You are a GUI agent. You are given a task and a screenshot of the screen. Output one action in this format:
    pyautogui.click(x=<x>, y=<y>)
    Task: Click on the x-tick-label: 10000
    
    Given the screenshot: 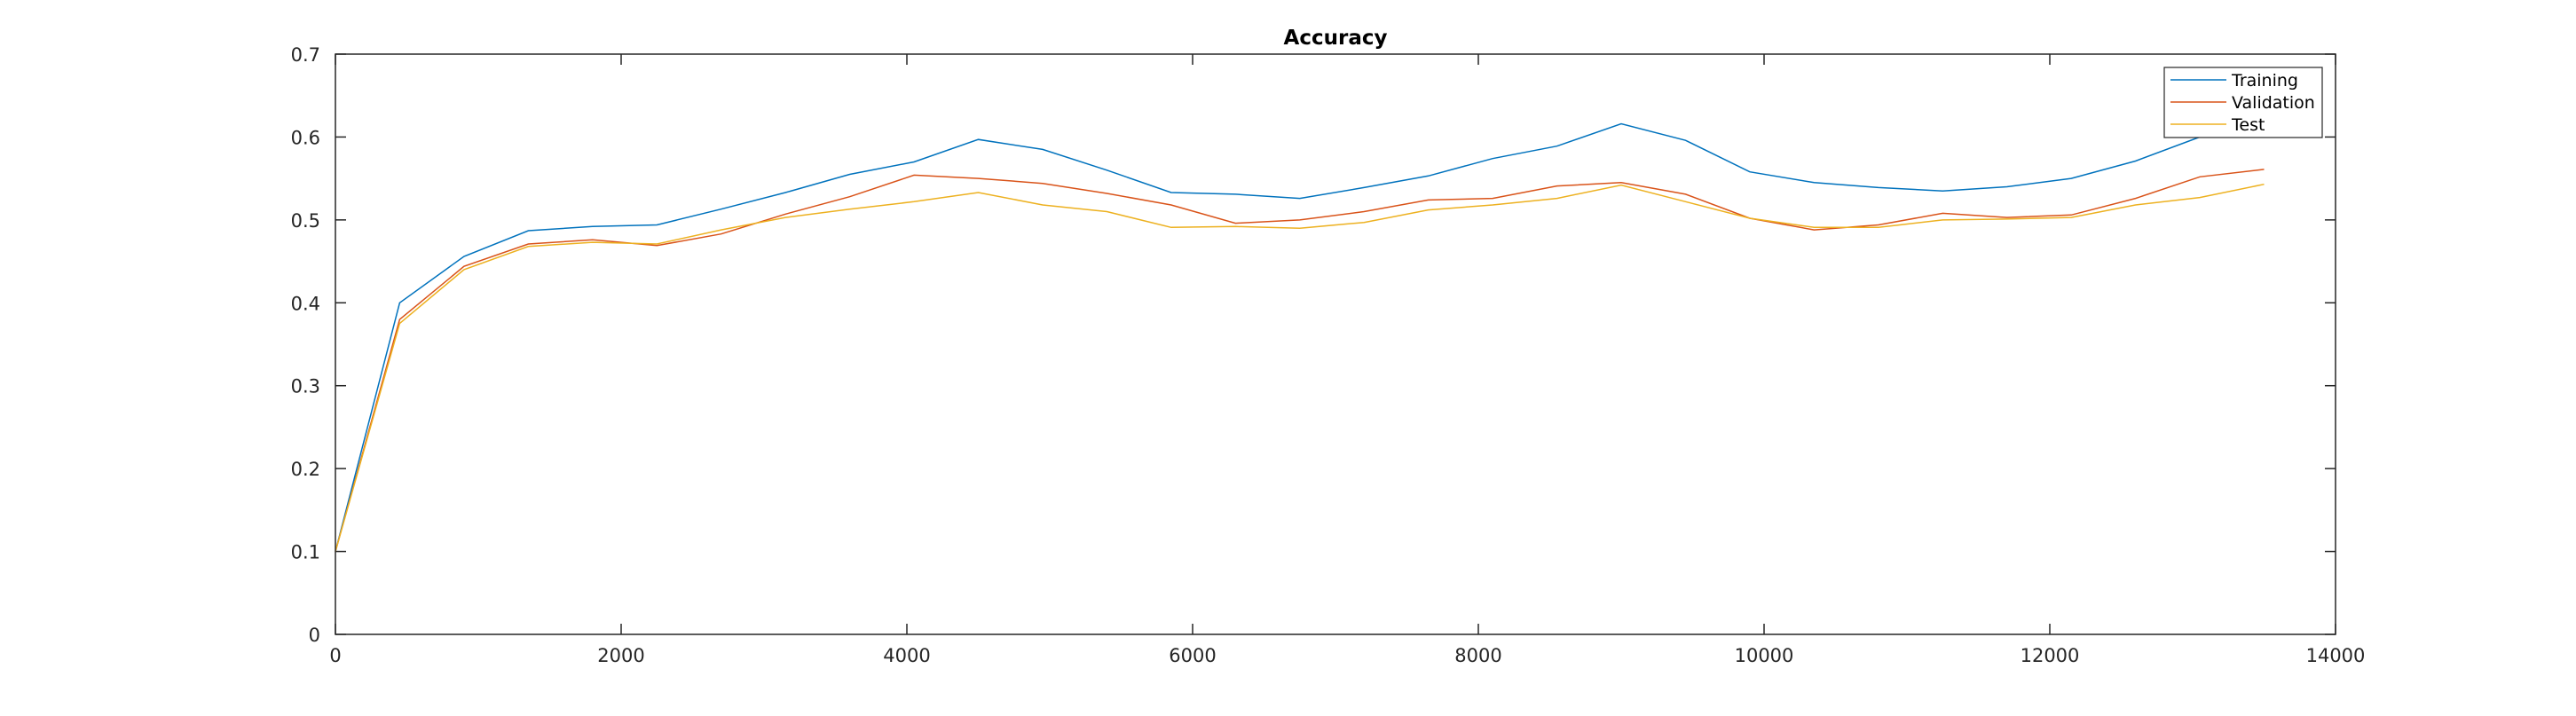 What is the action you would take?
    pyautogui.click(x=1764, y=656)
    